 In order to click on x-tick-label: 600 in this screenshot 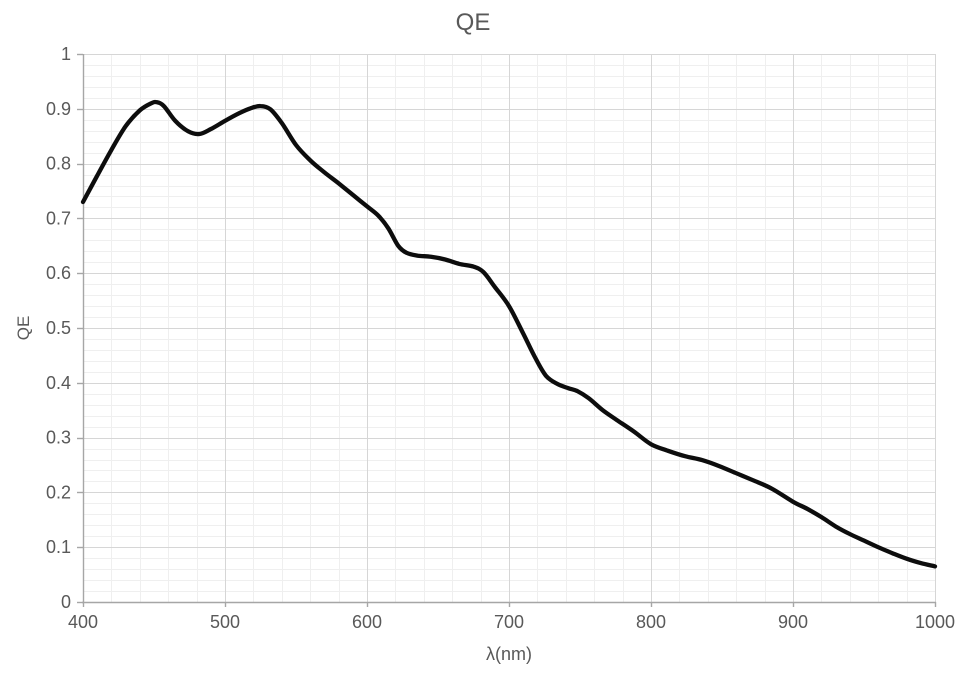, I will do `click(367, 622)`.